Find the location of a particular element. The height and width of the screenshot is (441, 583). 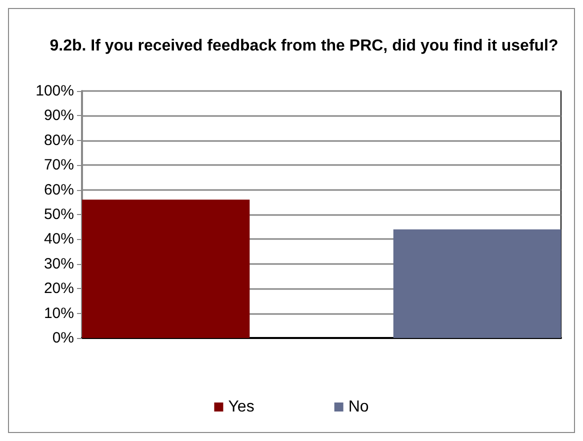

y-tick-label: 40% is located at coordinates (59, 239).